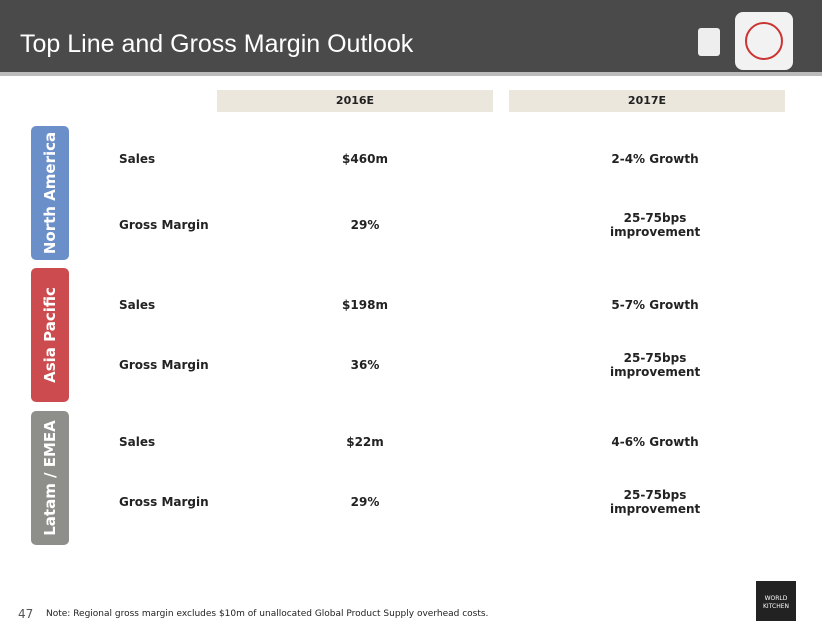 This screenshot has height=635, width=822. I want to click on logo: WORLD KITCHEN, so click(776, 601).